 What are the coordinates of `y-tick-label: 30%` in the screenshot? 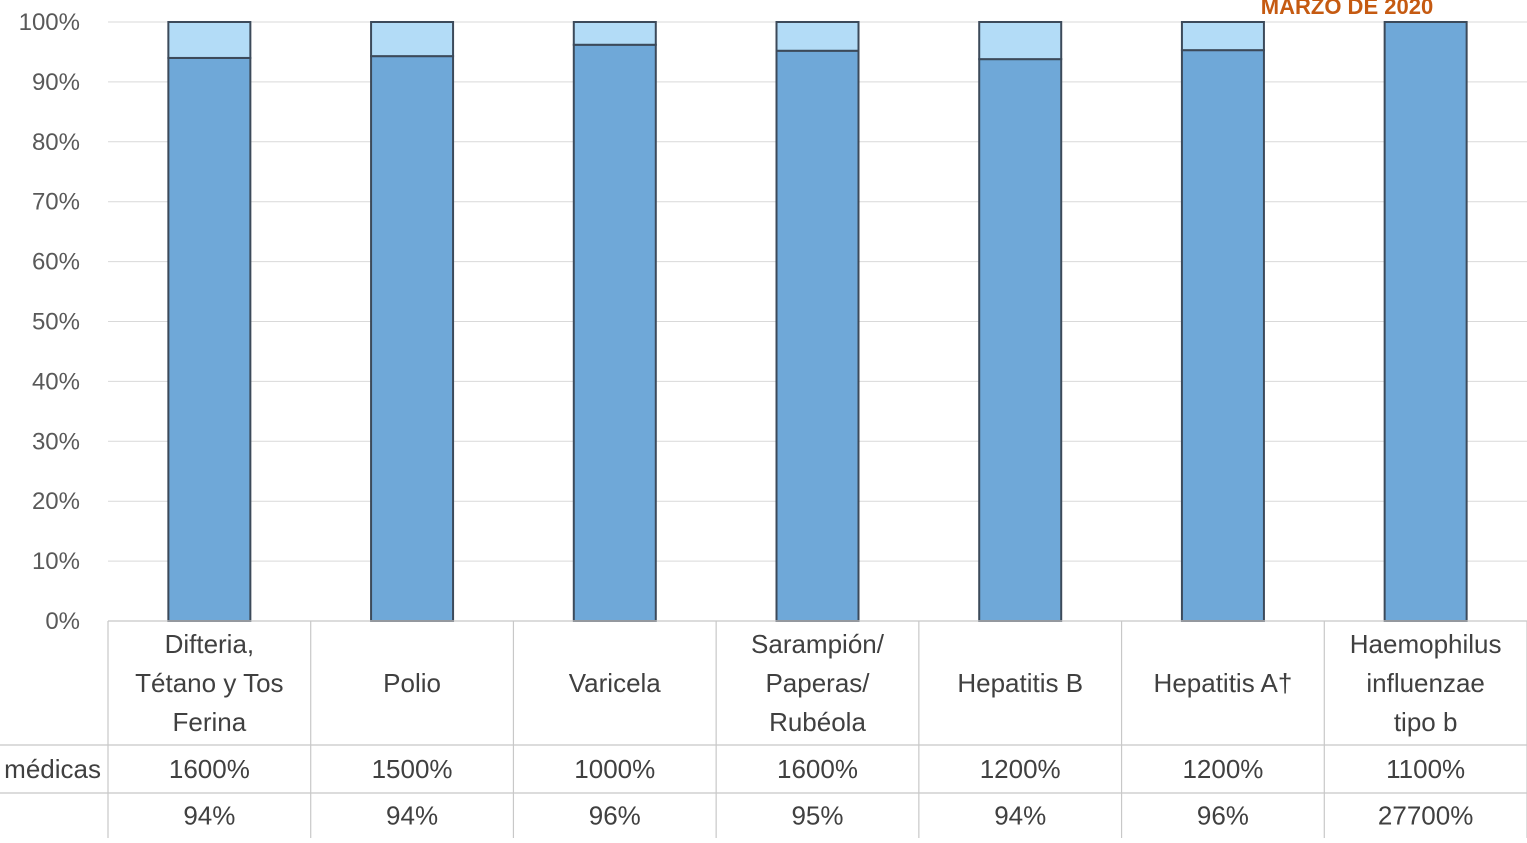 It's located at (56, 441).